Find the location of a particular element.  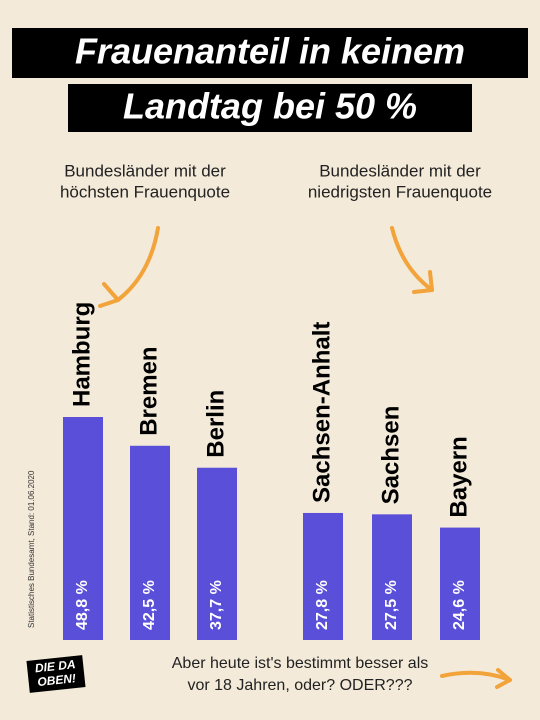

category-label: Bayern is located at coordinates (458, 476).